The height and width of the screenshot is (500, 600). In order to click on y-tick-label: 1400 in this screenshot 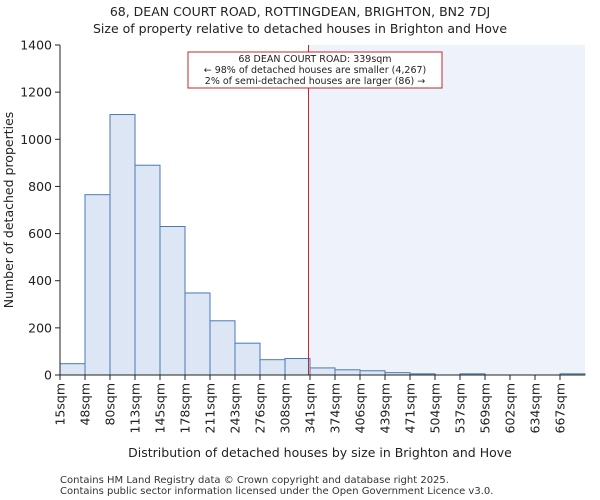, I will do `click(36, 45)`.